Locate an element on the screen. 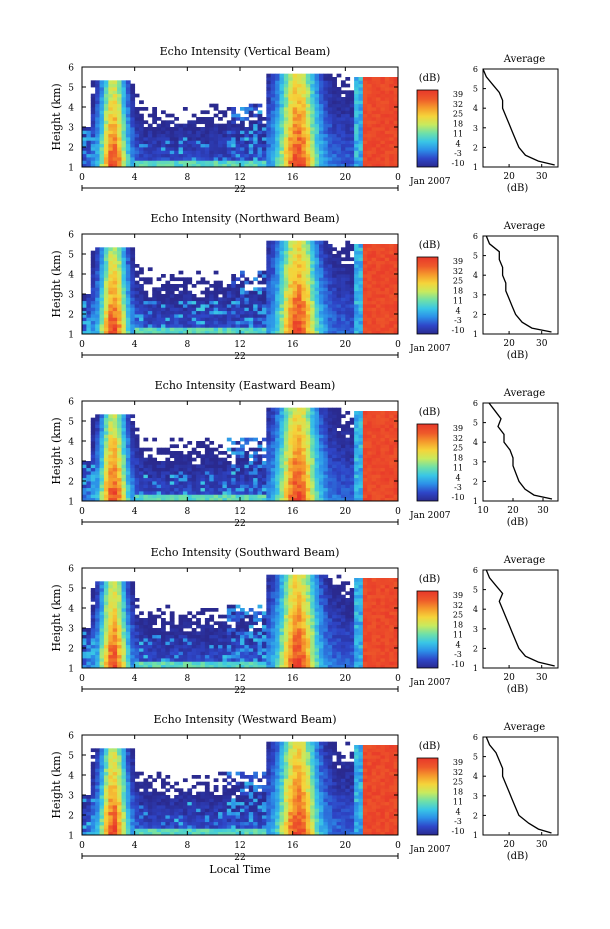 The image size is (610, 929). colorbar-tick-label: -3 is located at coordinates (458, 320).